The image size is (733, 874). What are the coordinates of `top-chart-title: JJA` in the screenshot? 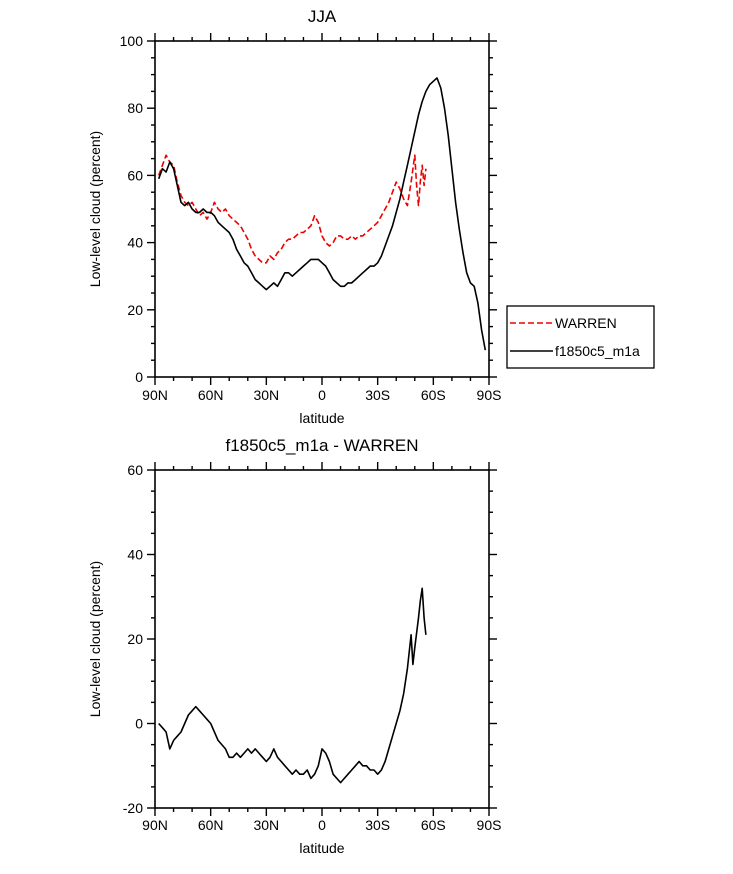 It's located at (322, 16).